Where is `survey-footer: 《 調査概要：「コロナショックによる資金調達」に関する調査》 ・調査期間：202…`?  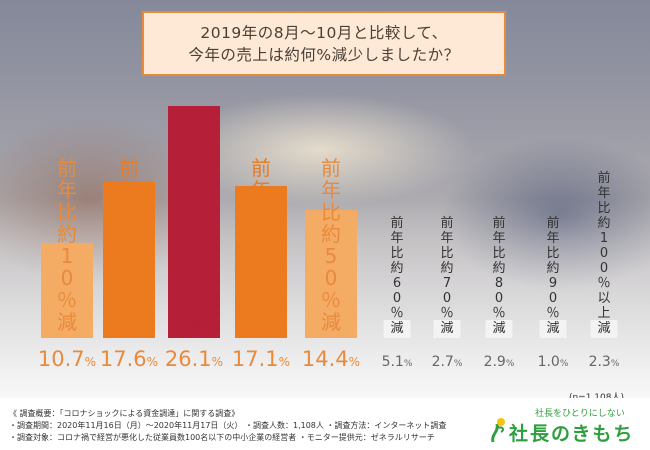 survey-footer: 《 調査概要：「コロナショックによる資金調達」に関する調査》 ・調査期間：202… is located at coordinates (325, 424).